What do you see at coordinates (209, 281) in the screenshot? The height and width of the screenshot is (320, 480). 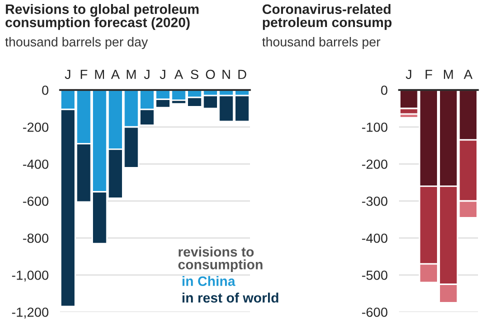 I see `text: in China` at bounding box center [209, 281].